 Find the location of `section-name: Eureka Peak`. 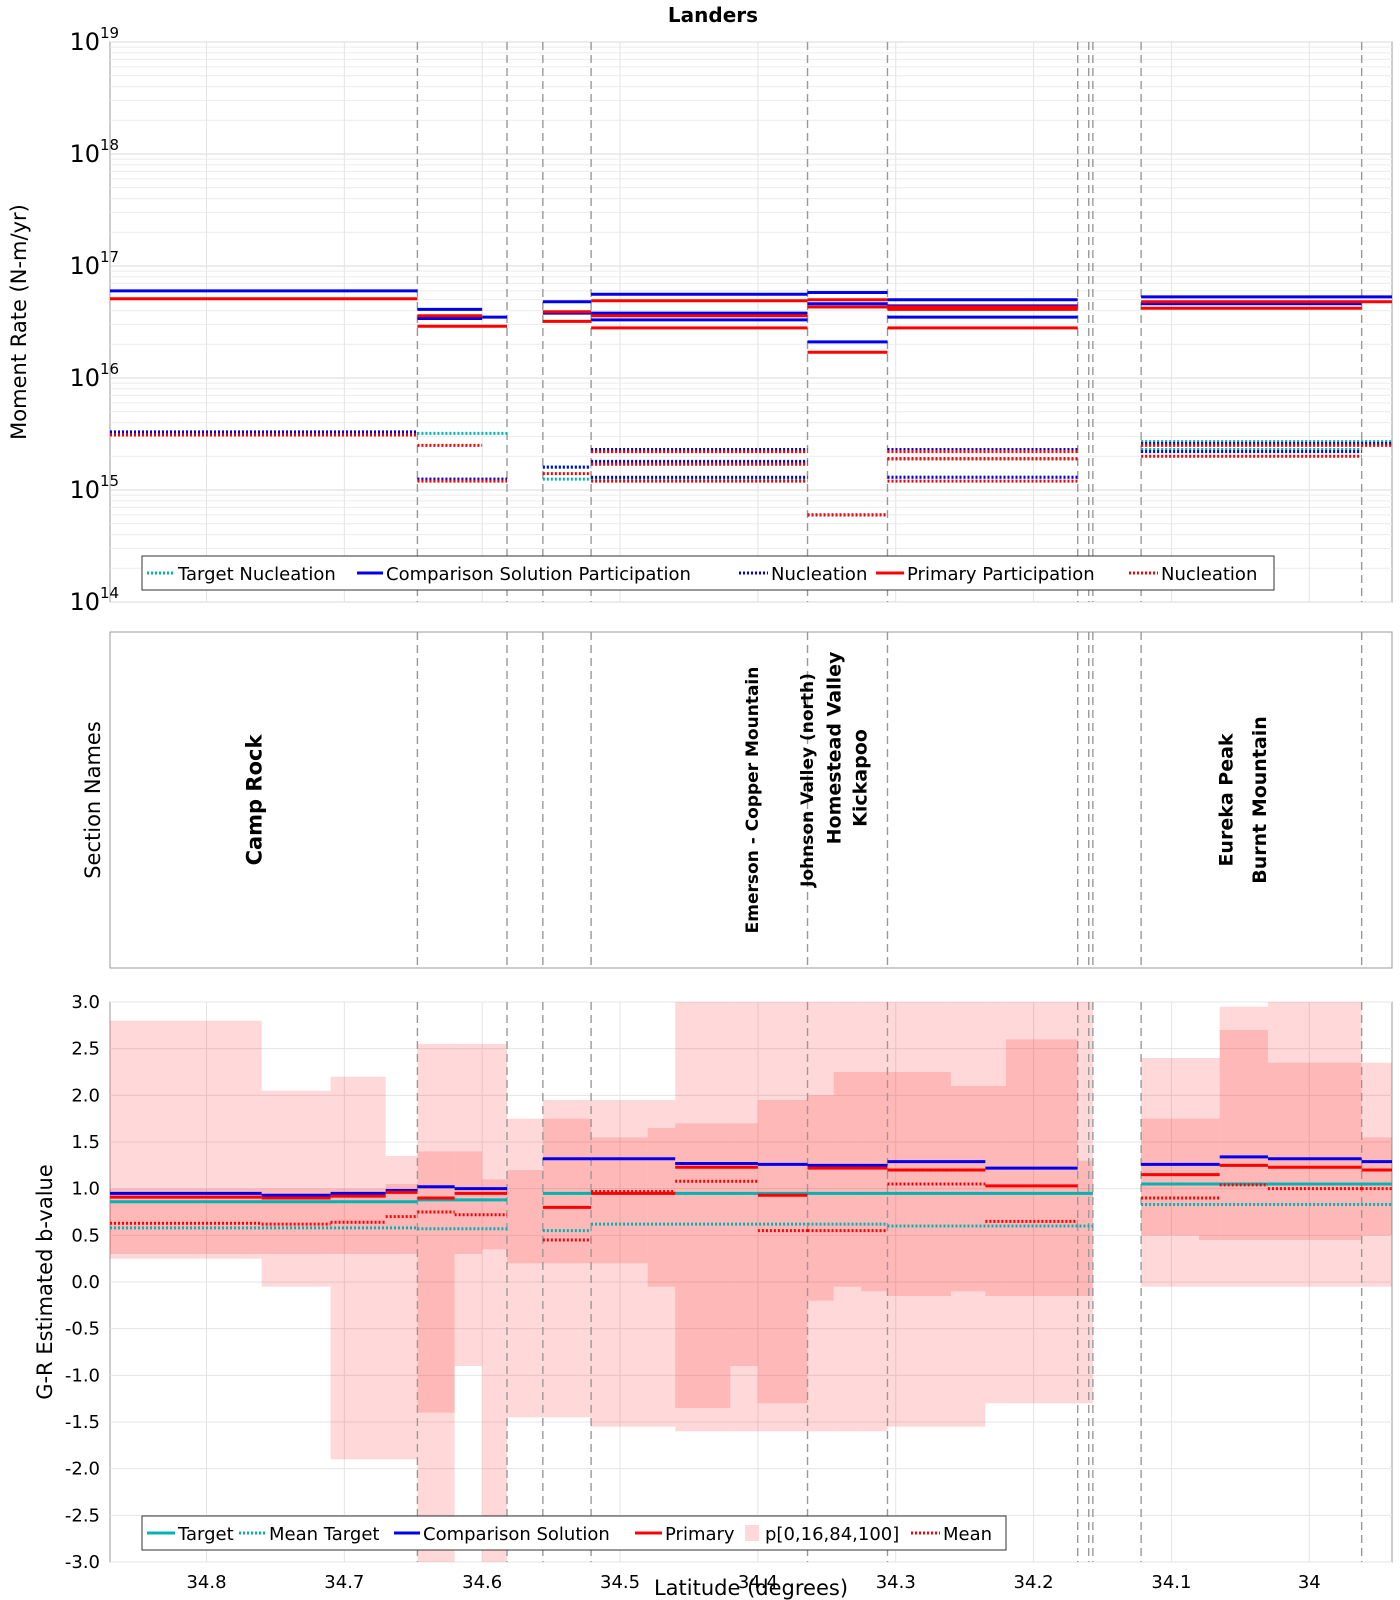

section-name: Eureka Peak is located at coordinates (1226, 799).